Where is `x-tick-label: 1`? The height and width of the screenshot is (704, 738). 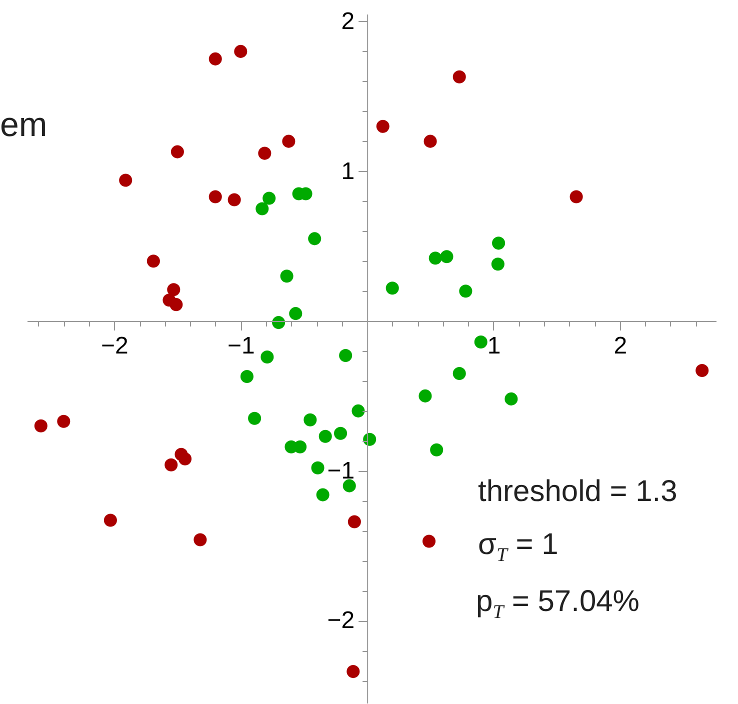
x-tick-label: 1 is located at coordinates (494, 346).